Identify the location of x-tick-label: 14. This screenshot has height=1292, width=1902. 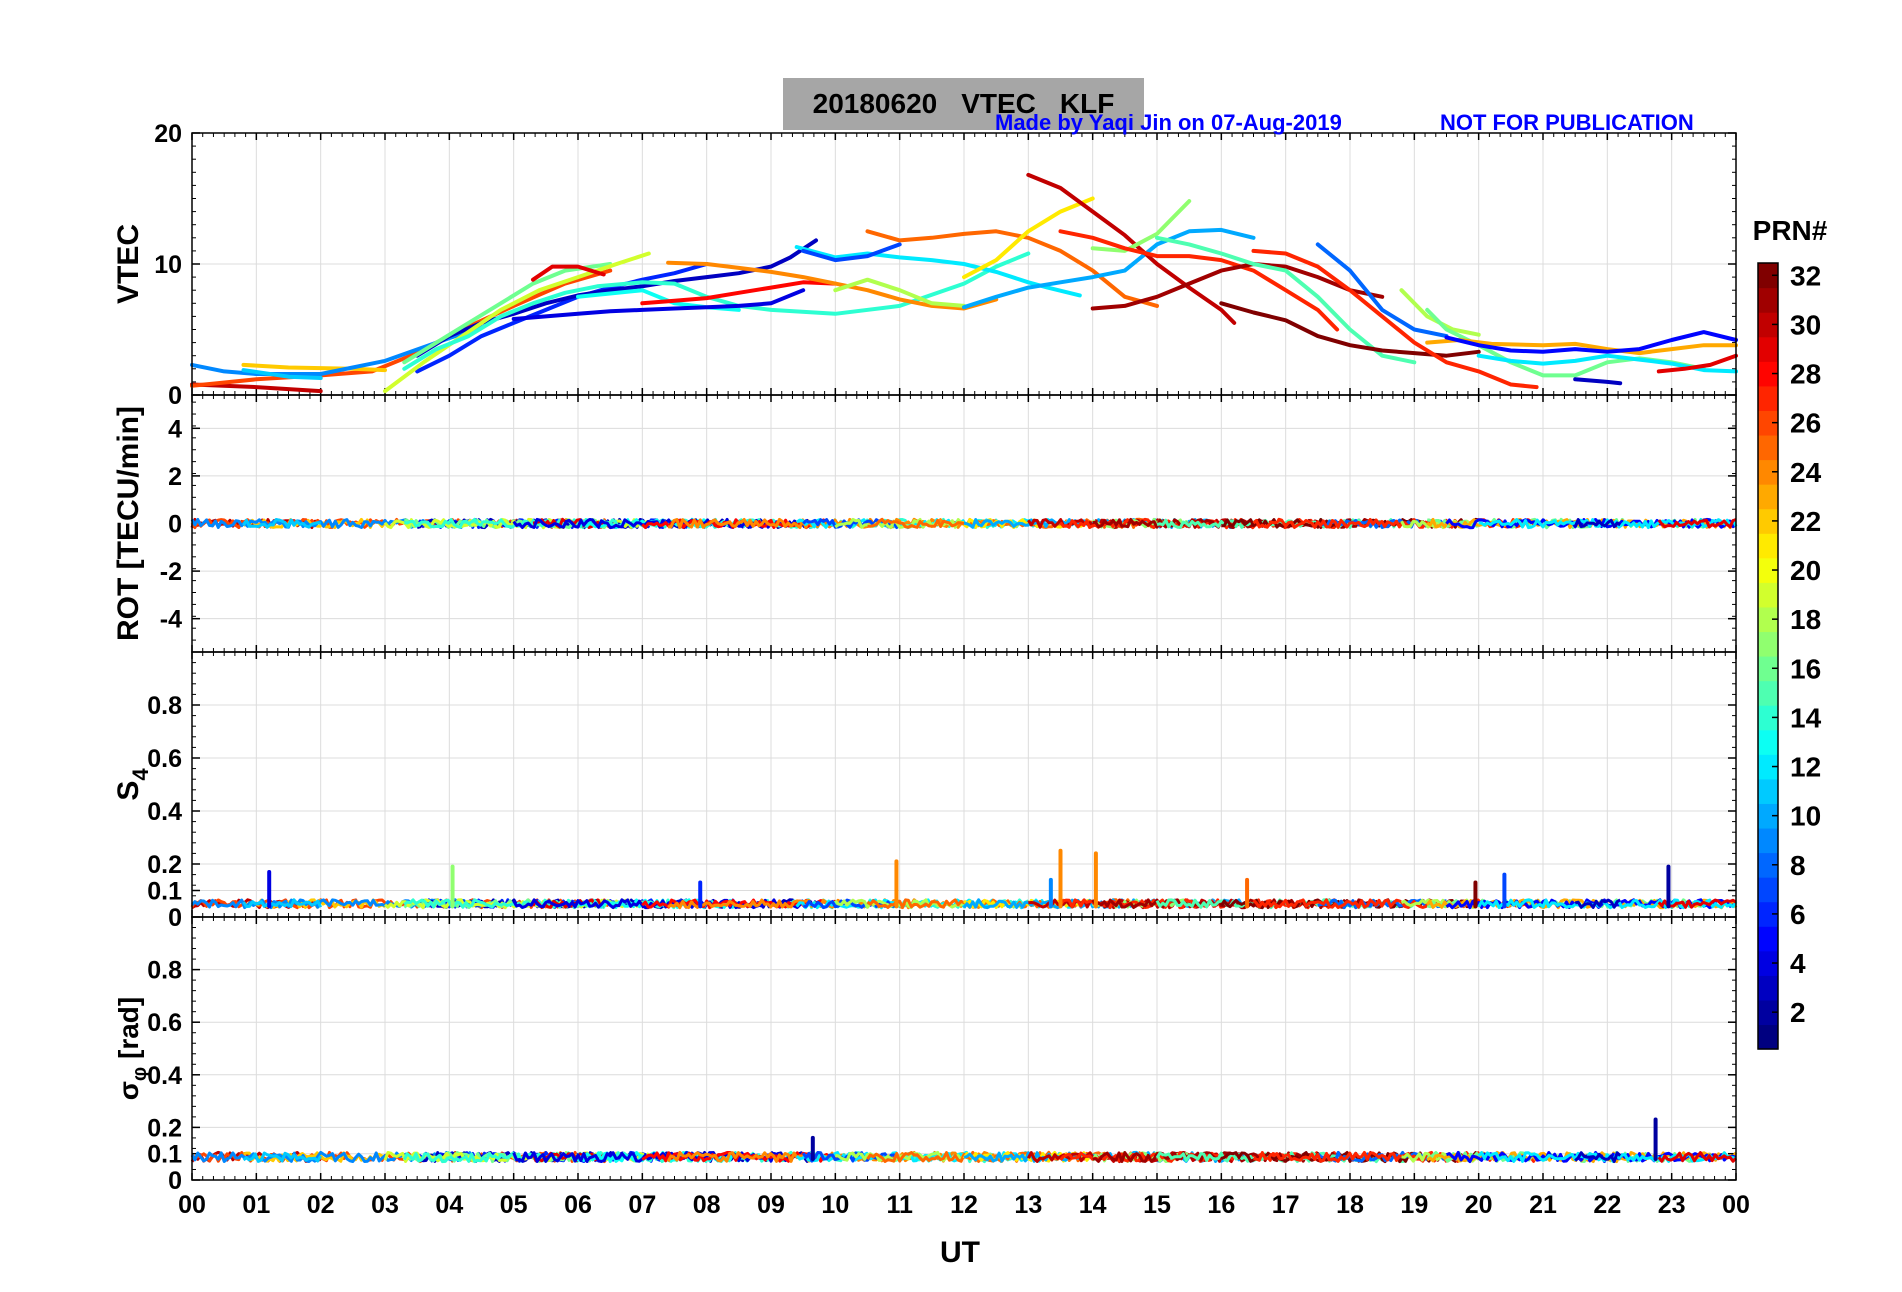
(1093, 1205).